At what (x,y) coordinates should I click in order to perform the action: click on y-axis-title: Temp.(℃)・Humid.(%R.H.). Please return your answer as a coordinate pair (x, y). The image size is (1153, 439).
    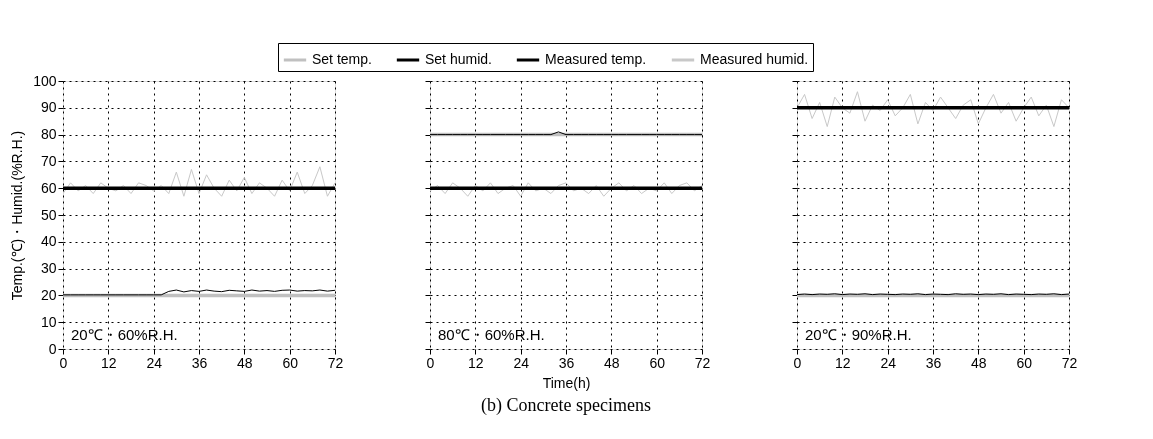
    Looking at the image, I should click on (17, 215).